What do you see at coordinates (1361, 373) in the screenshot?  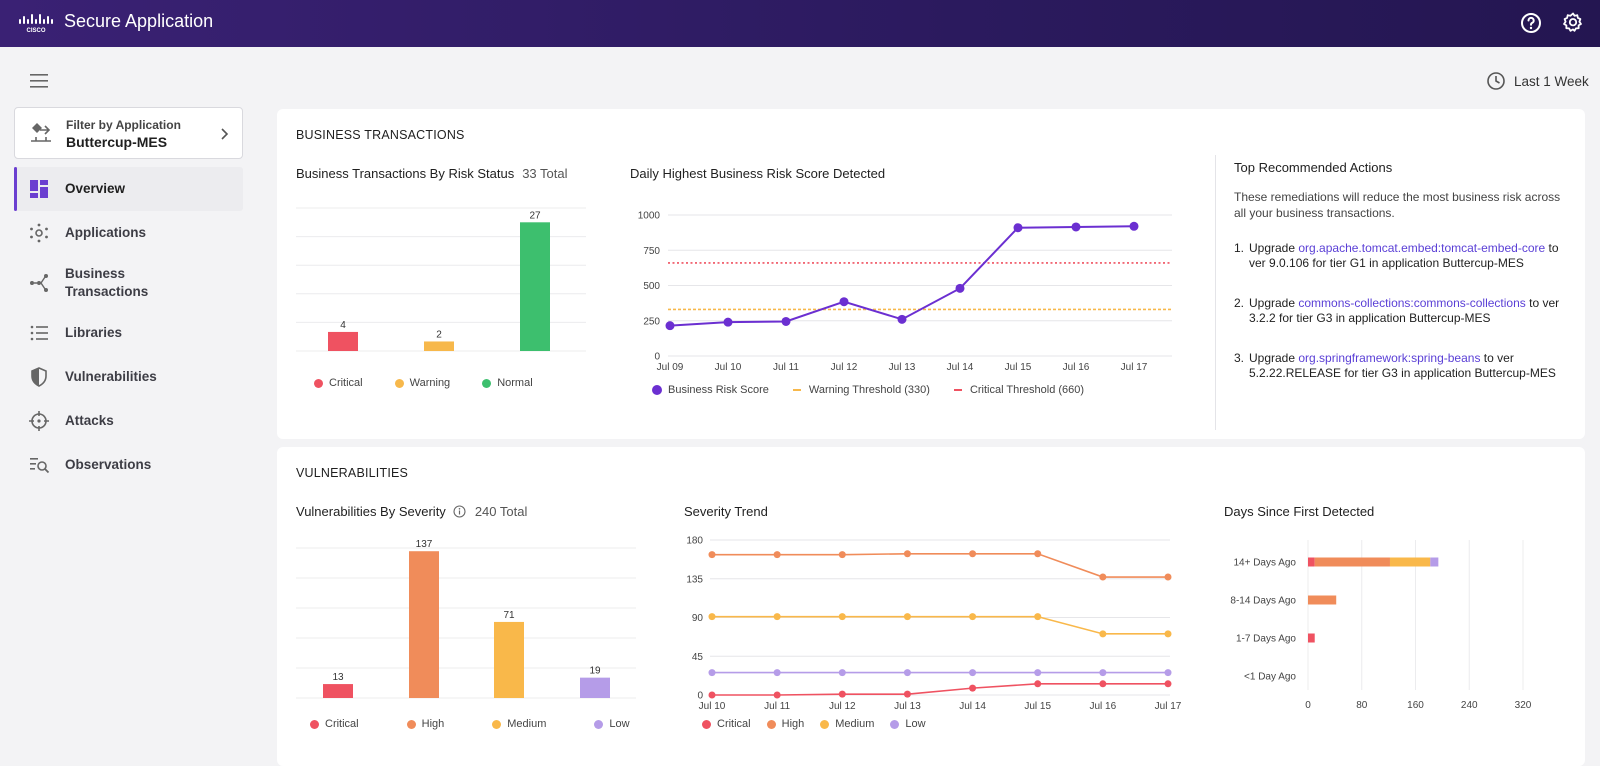 I see `action-text: for tier` at bounding box center [1361, 373].